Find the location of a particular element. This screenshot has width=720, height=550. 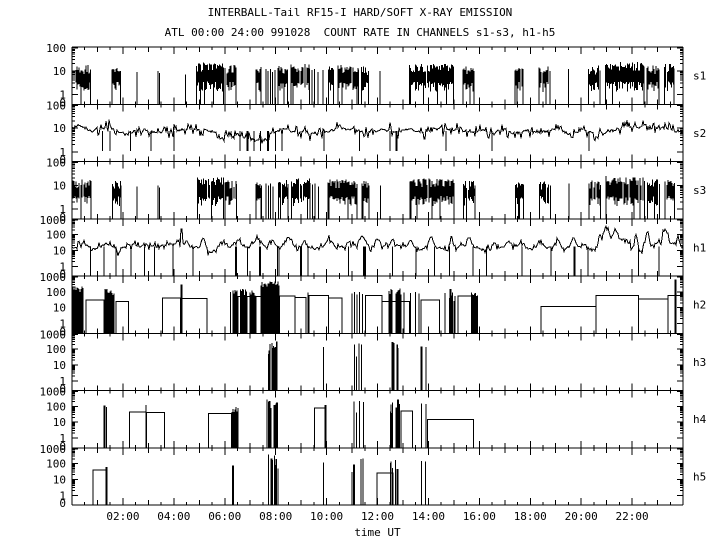

h1-trace is located at coordinates (377, 240).